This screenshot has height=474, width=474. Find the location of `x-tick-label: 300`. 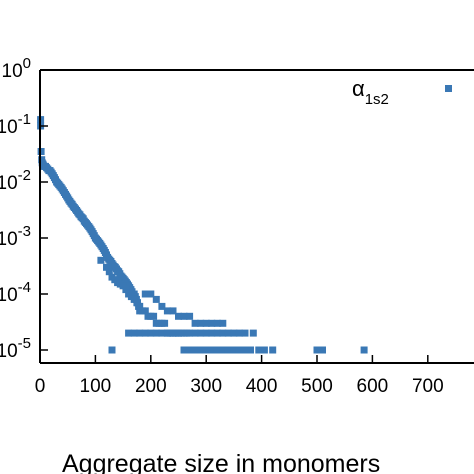

x-tick-label: 300 is located at coordinates (206, 386).